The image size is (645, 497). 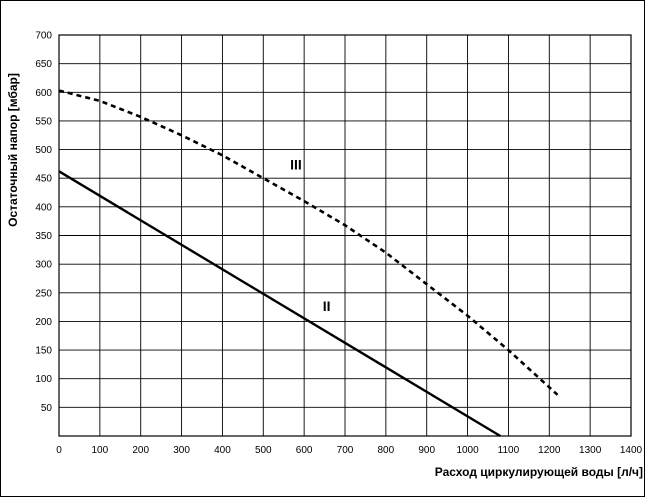 I want to click on x-tick-label: 900, so click(x=426, y=450).